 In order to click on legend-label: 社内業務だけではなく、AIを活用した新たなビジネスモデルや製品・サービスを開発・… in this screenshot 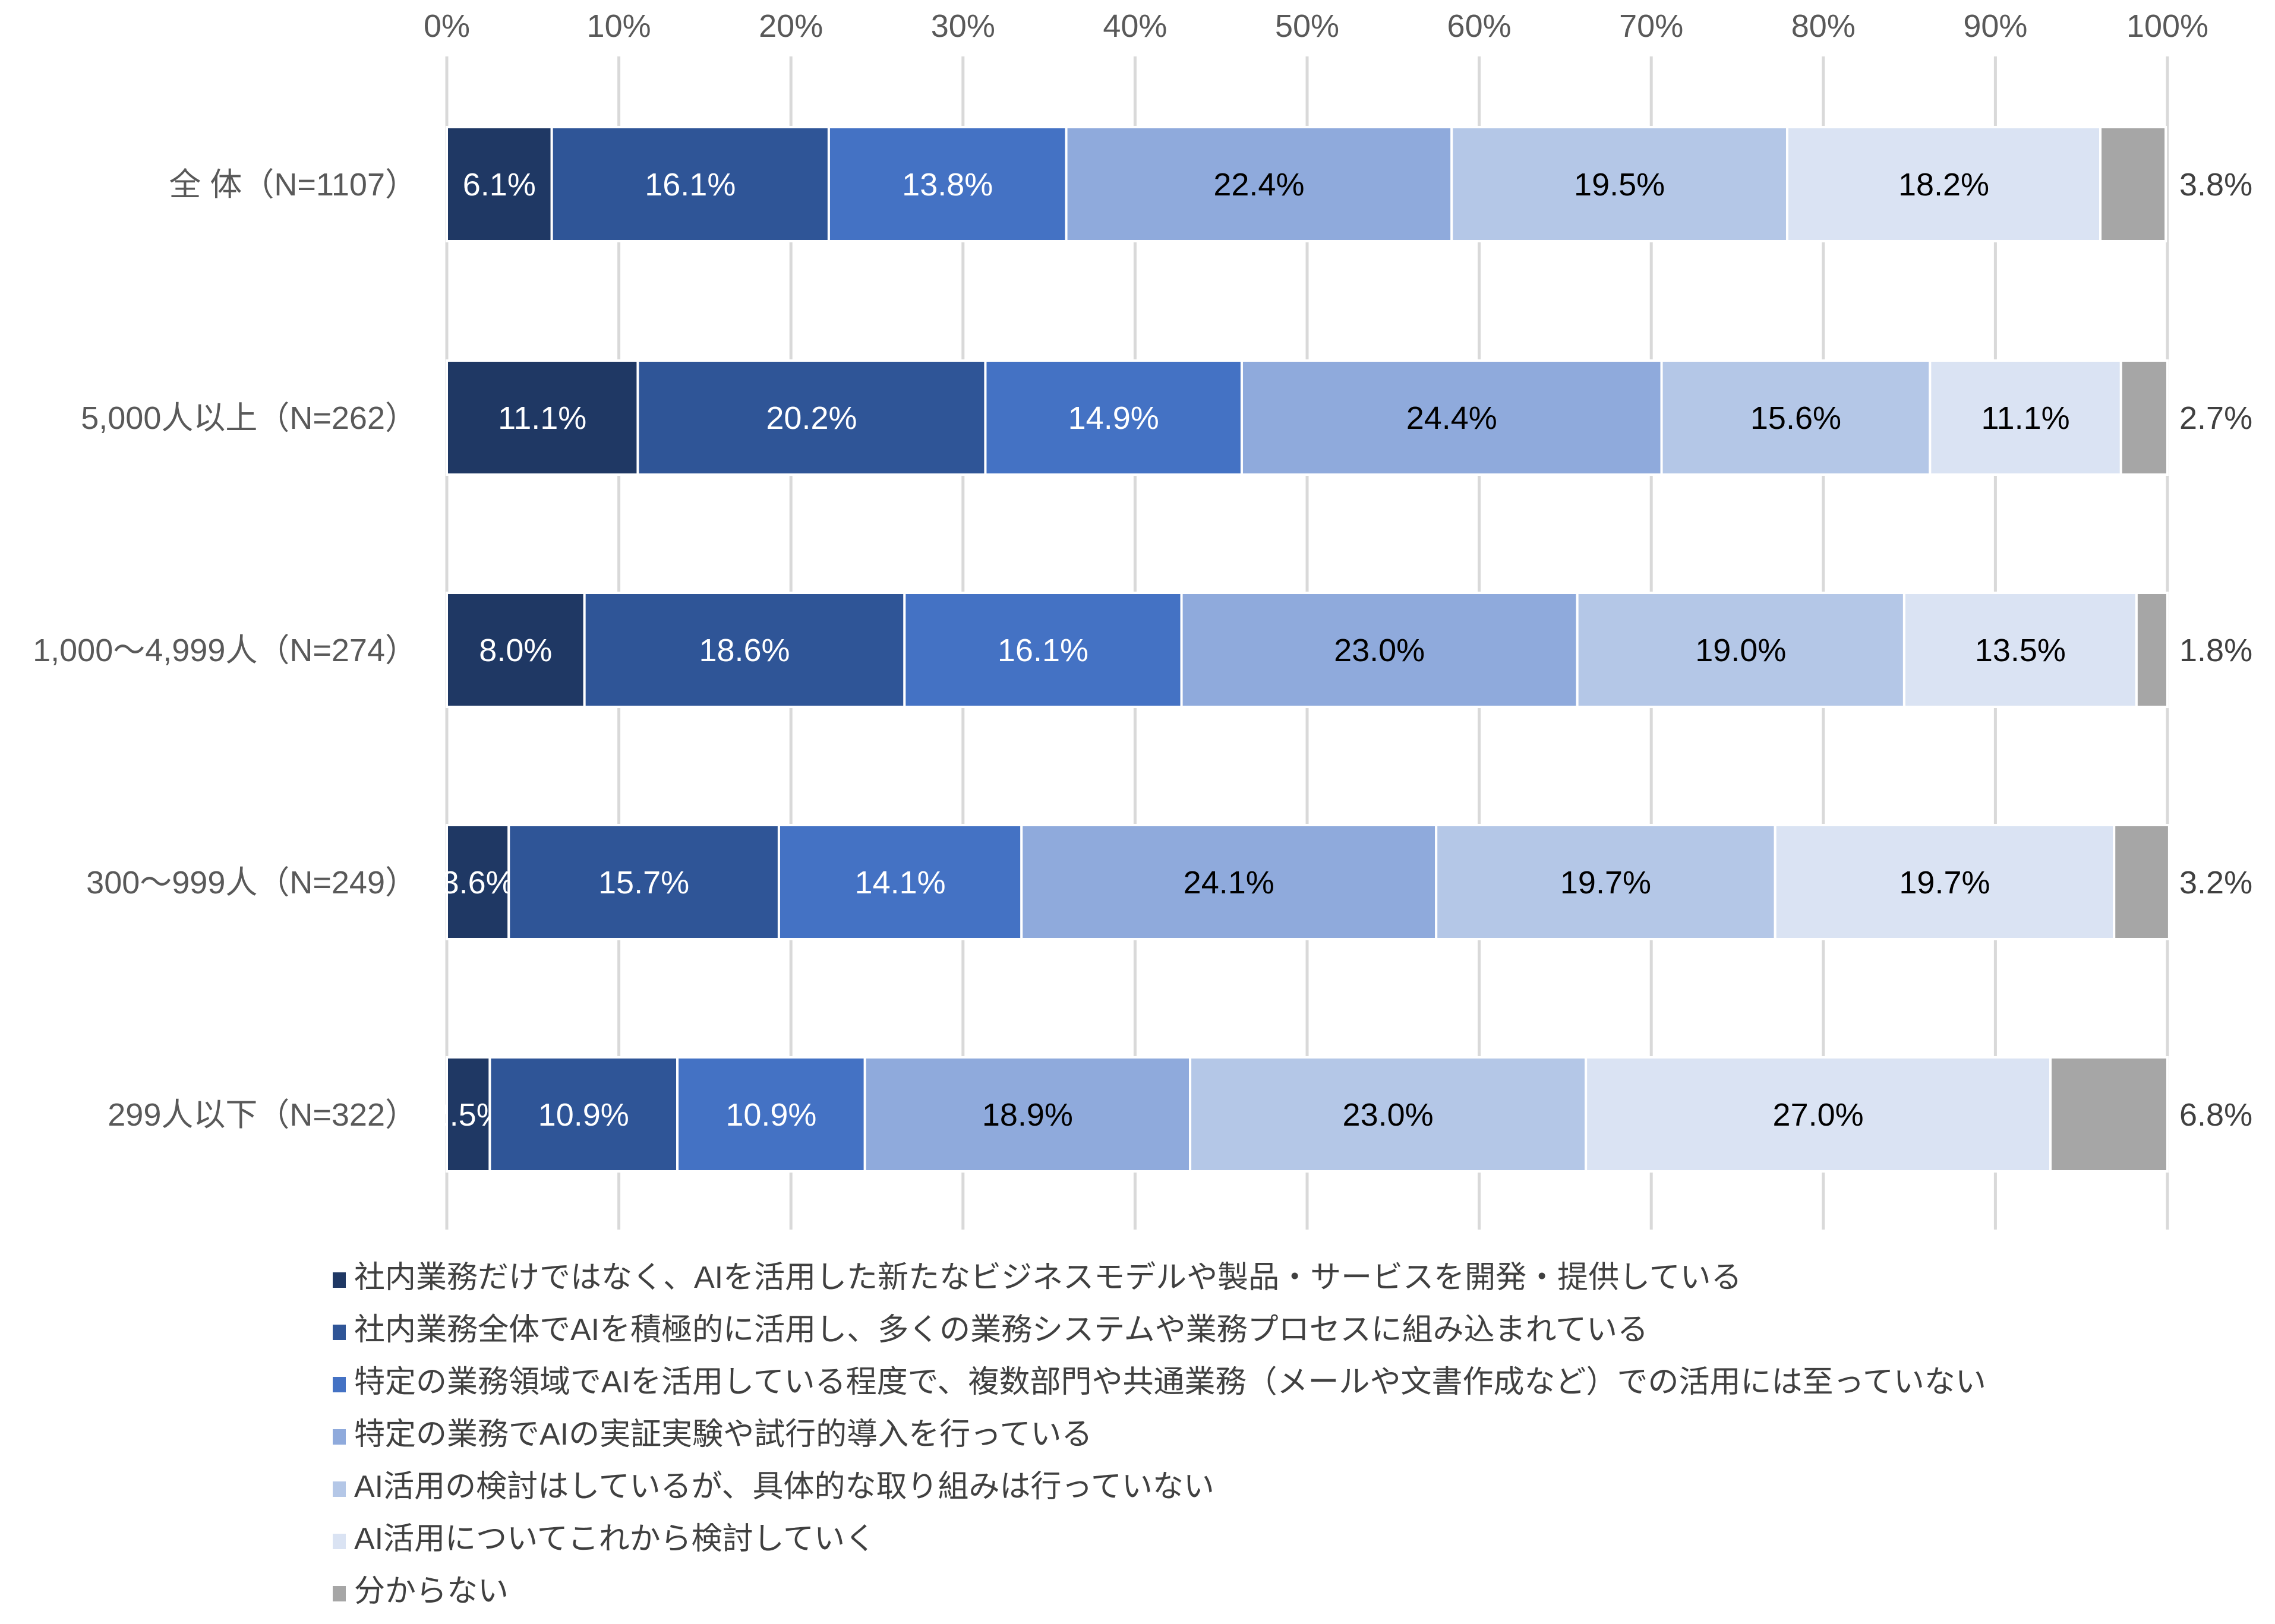, I will do `click(1048, 1277)`.